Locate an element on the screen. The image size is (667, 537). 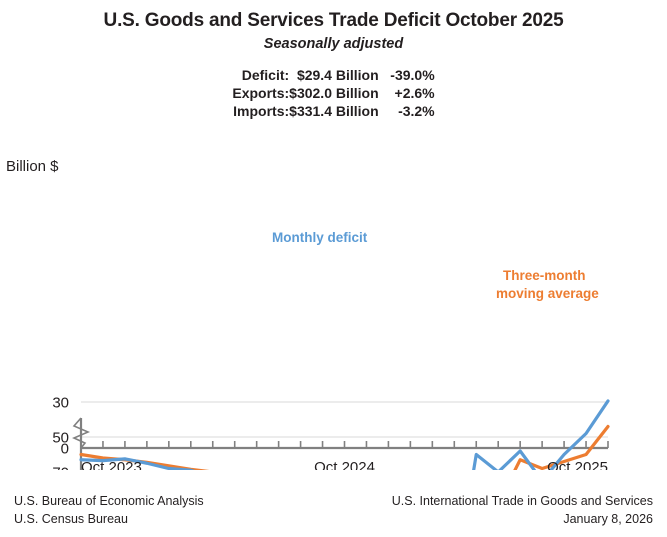
x-axis-tick-oct-2025: Oct 2025 is located at coordinates (577, 464).